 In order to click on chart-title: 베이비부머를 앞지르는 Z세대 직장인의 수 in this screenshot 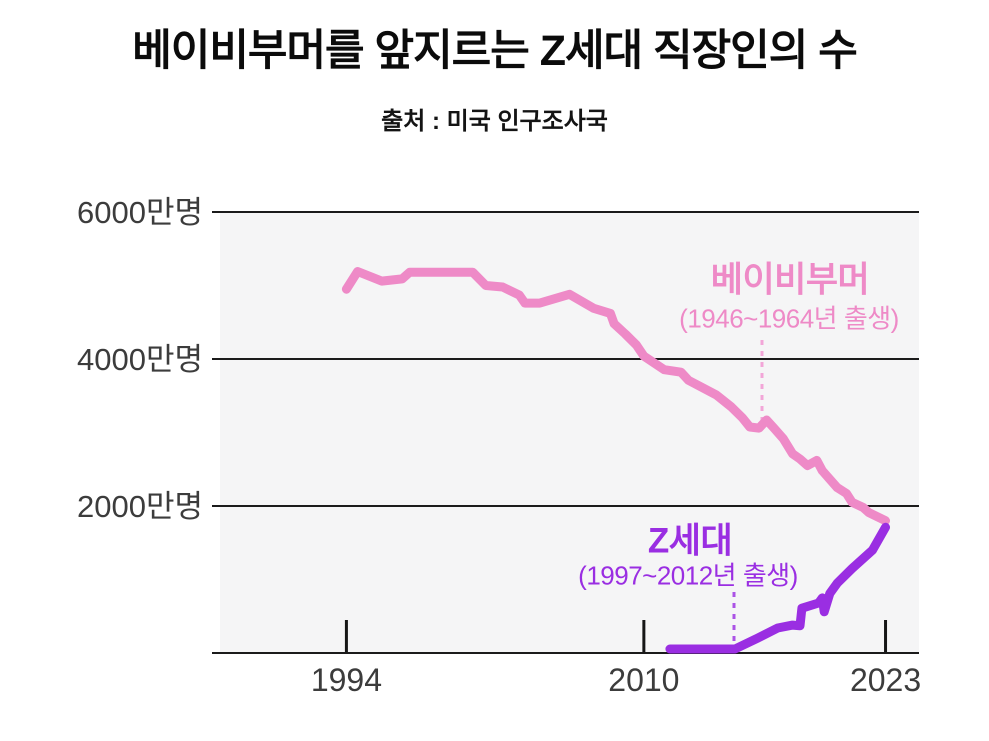, I will do `click(495, 51)`.